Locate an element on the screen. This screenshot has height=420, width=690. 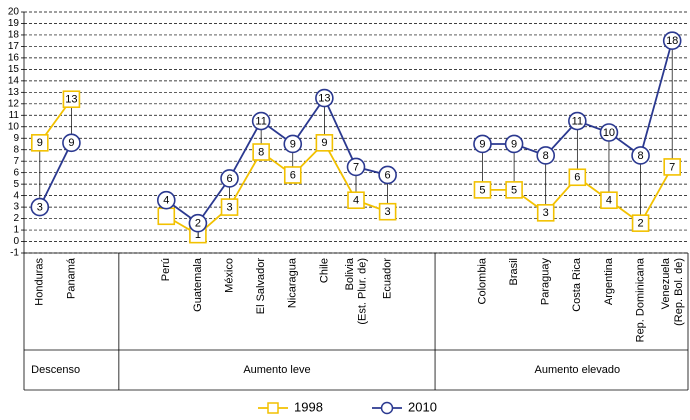
data-label: 7 is located at coordinates (356, 167).